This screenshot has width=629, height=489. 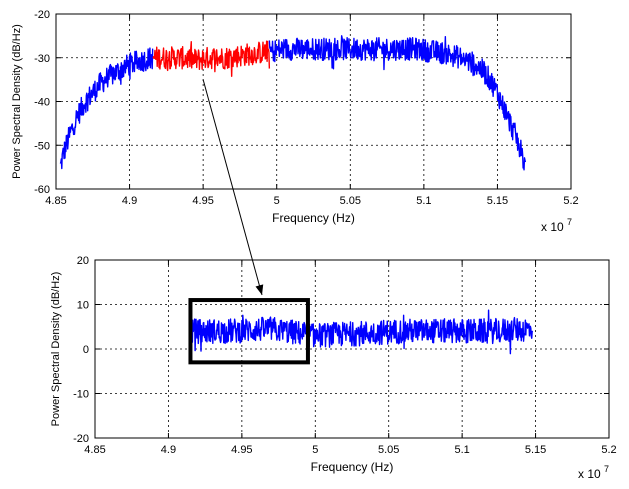 What do you see at coordinates (552, 227) in the screenshot?
I see `top-chart-x-exponent-base: x 10` at bounding box center [552, 227].